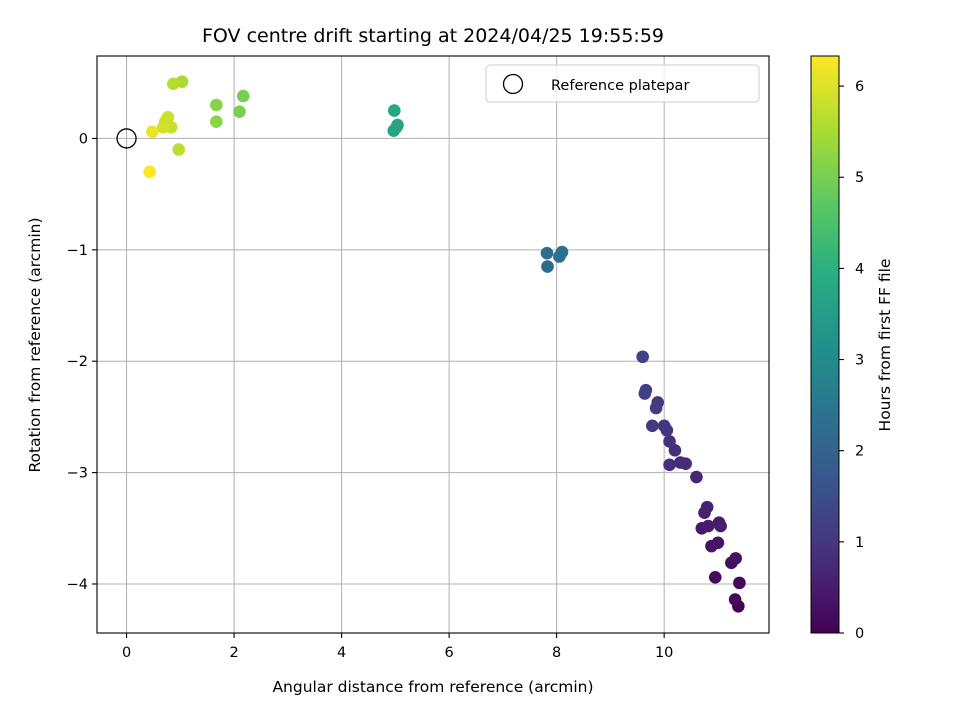 The width and height of the screenshot is (960, 720). Describe the element at coordinates (859, 543) in the screenshot. I see `colorbar-tick-label: 1` at that location.